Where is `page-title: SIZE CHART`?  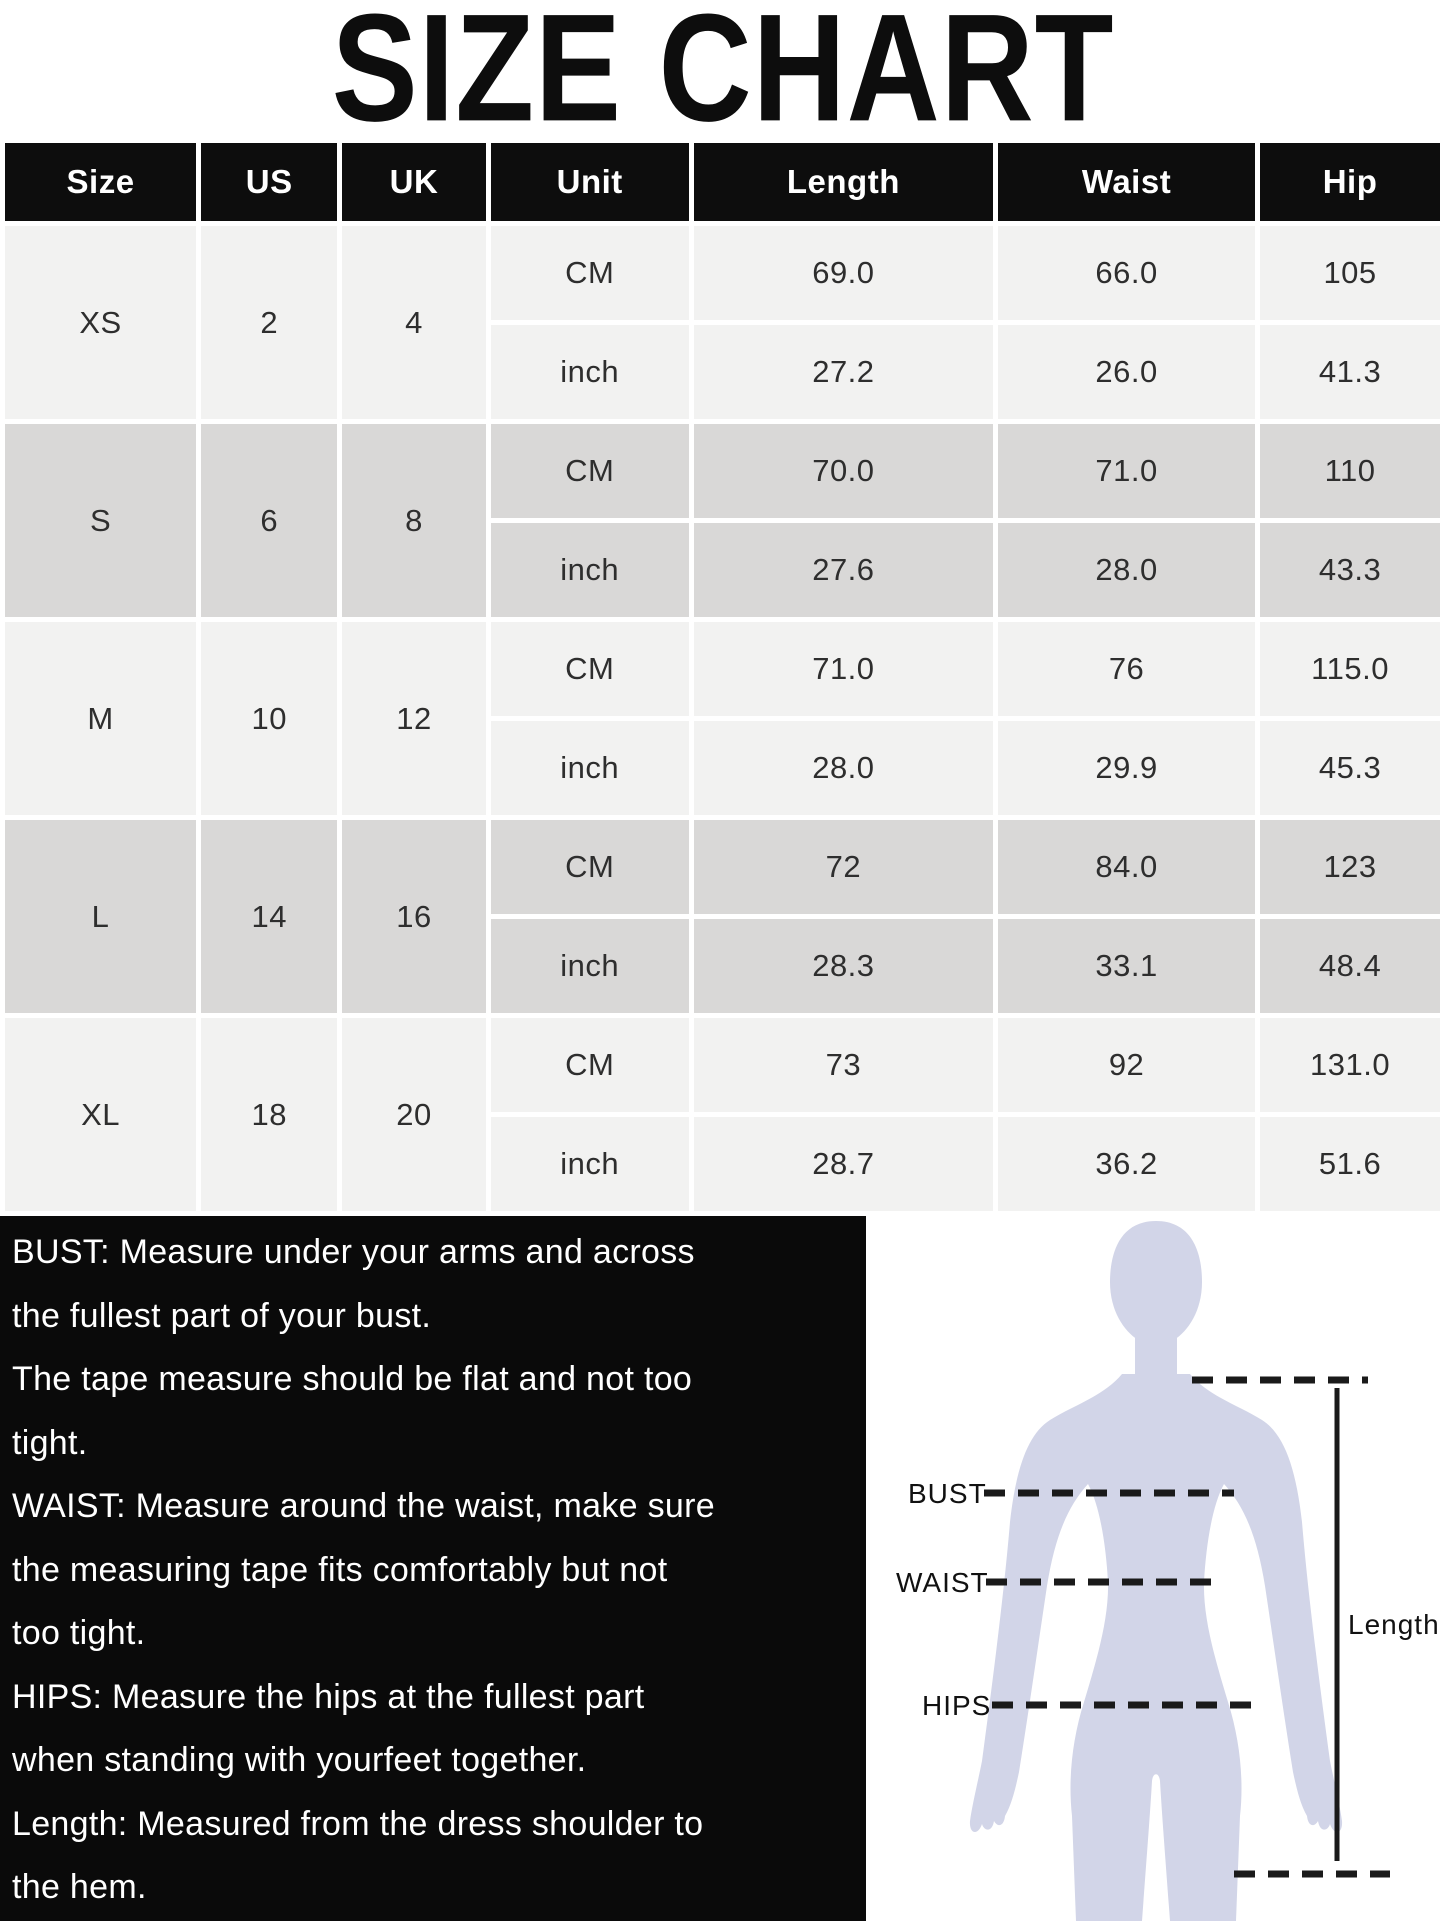 page-title: SIZE CHART is located at coordinates (722, 76).